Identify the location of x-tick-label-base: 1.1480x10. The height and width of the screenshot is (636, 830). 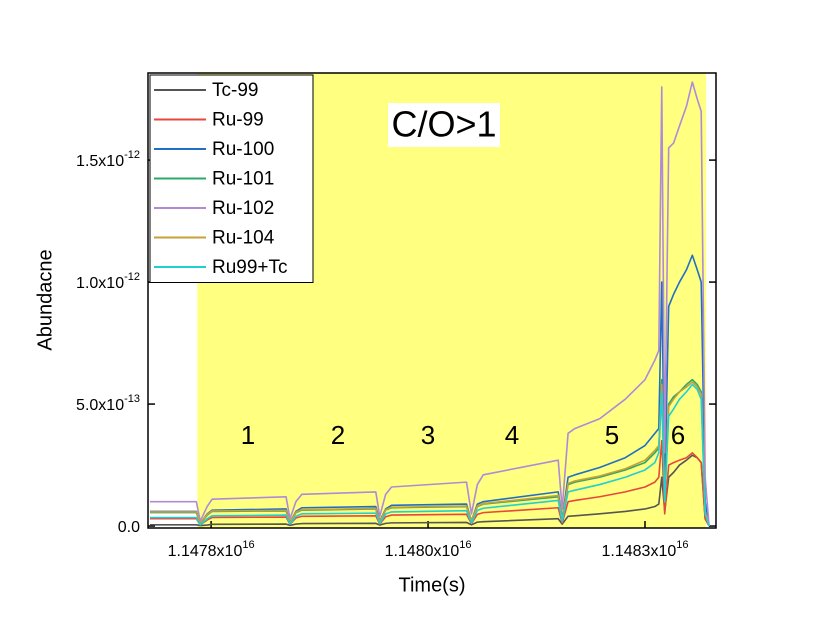
(422, 551).